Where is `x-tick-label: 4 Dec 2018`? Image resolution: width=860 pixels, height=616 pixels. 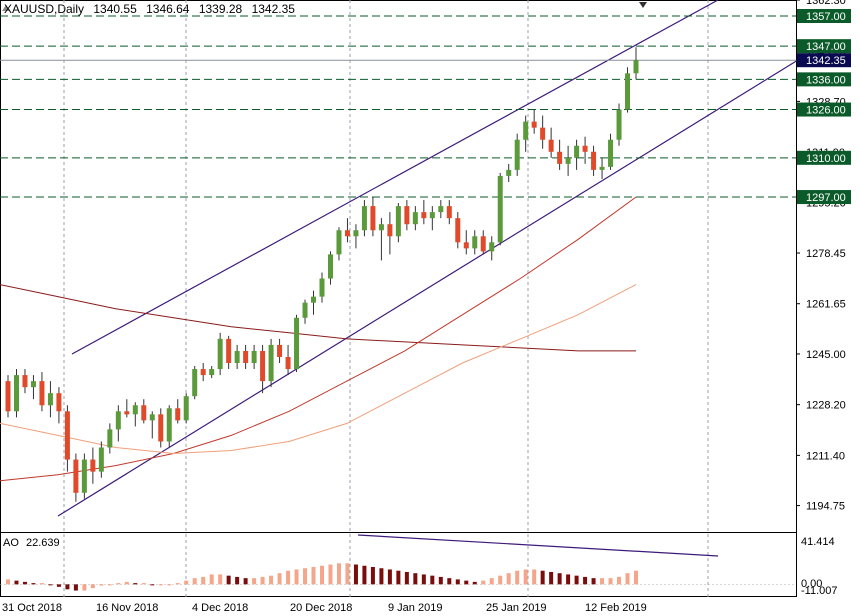 x-tick-label: 4 Dec 2018 is located at coordinates (220, 608).